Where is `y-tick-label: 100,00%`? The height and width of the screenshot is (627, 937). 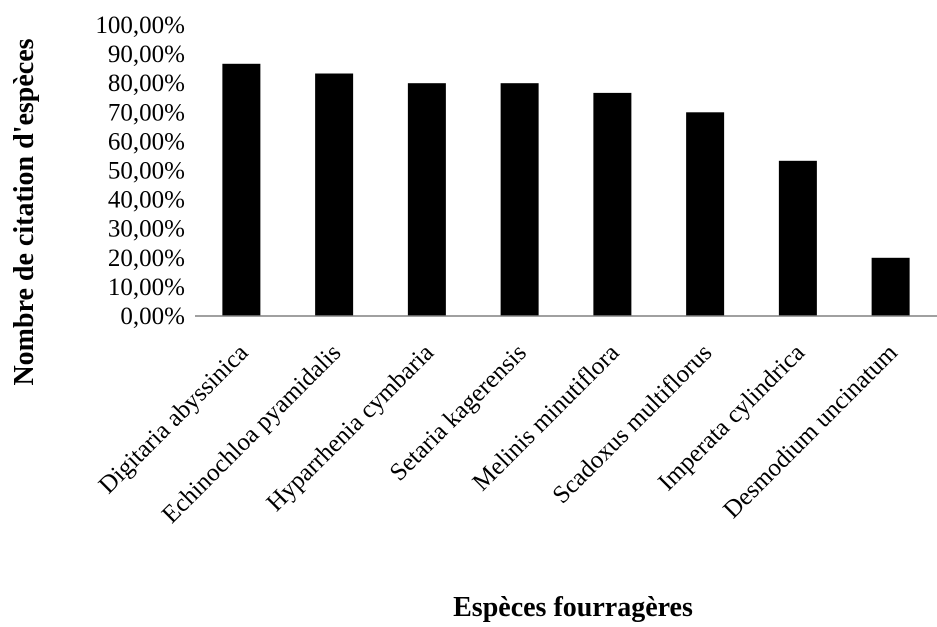 y-tick-label: 100,00% is located at coordinates (140, 25).